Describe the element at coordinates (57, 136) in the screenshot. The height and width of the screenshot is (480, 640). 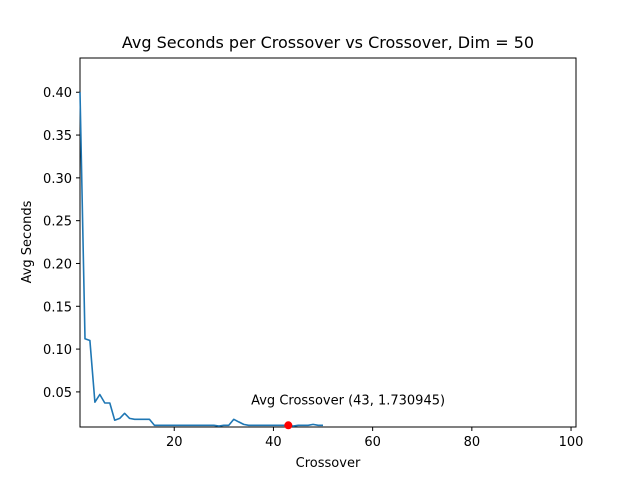
I see `y-tick-label: 0.35` at that location.